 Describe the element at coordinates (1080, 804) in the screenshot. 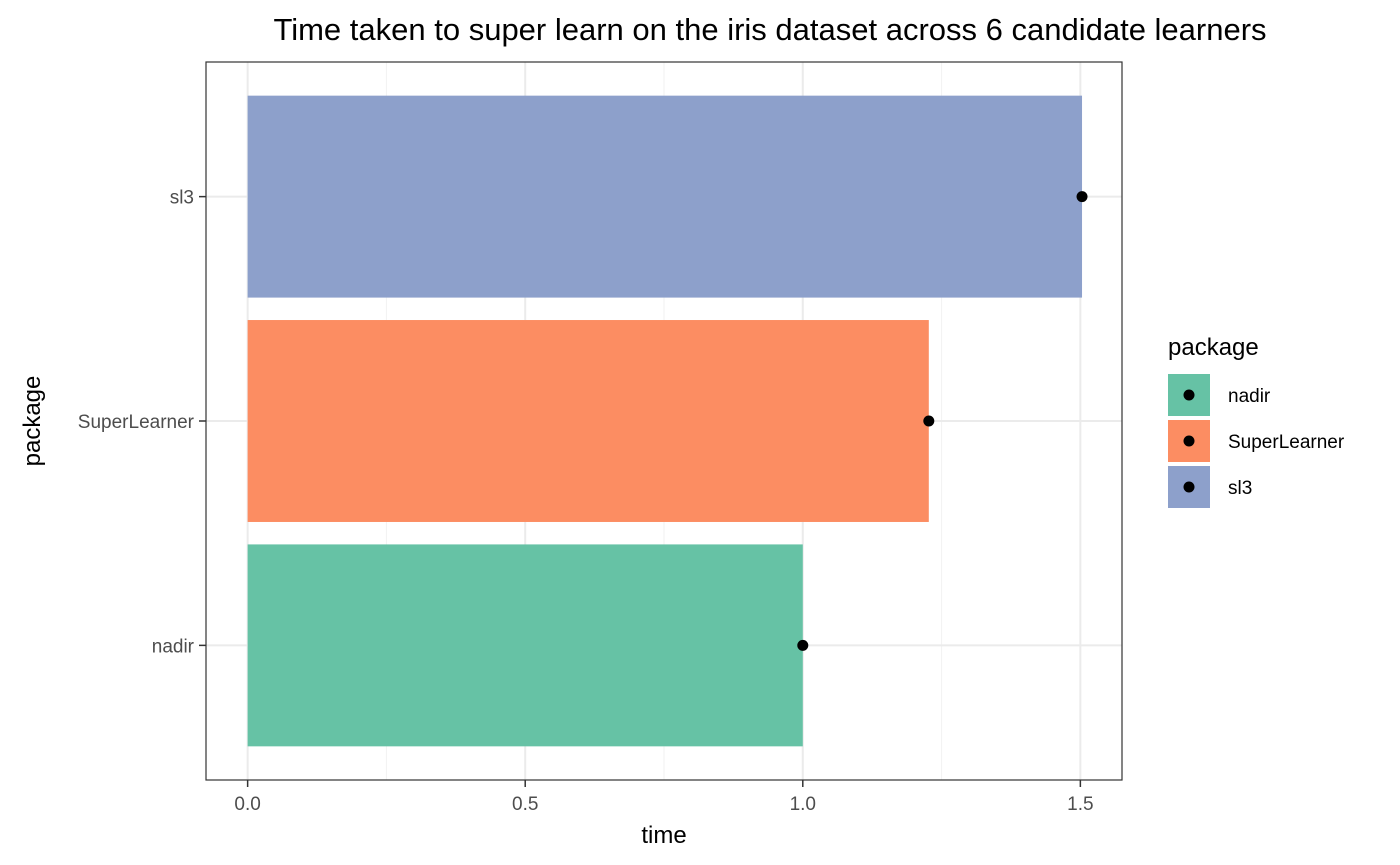

I see `x-tick-label: 1.5` at that location.